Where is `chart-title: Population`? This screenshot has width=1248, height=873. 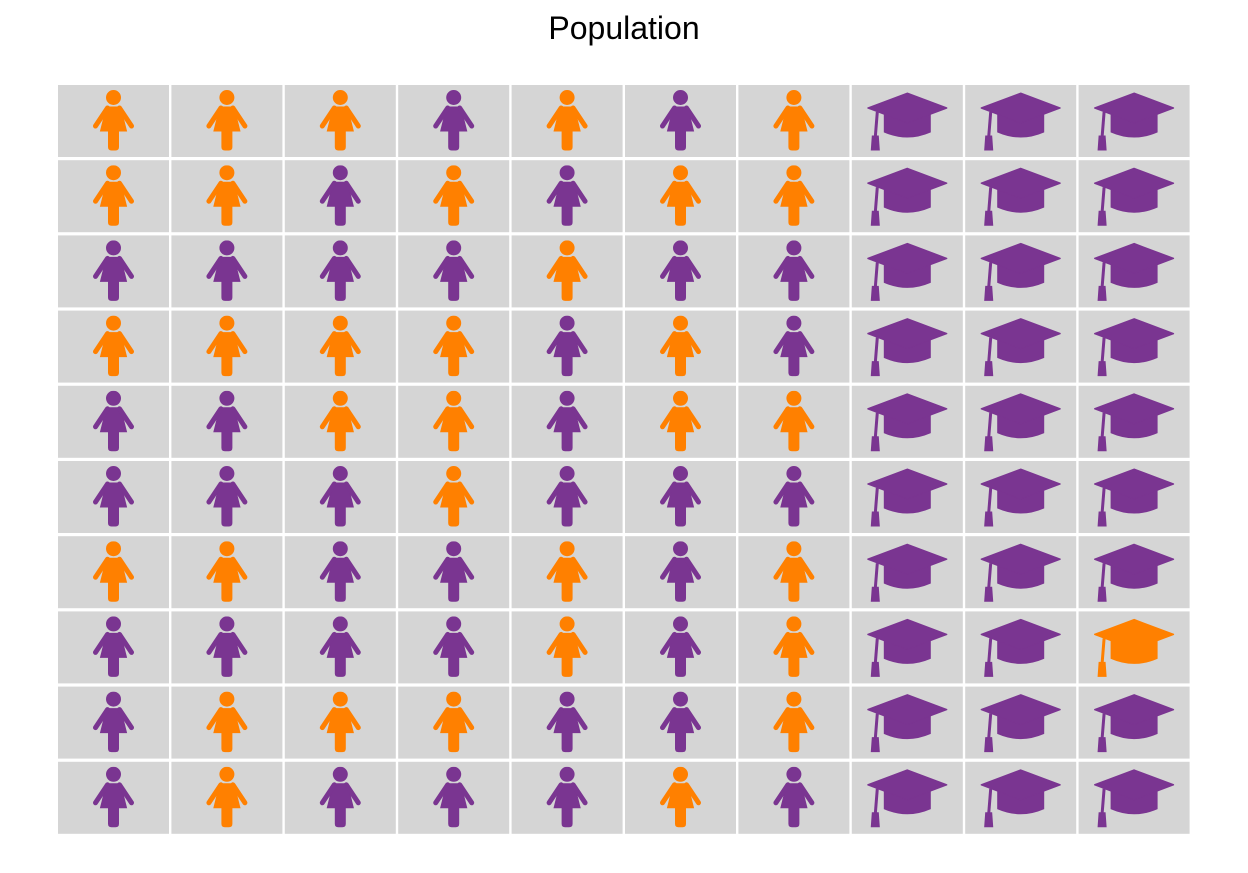 chart-title: Population is located at coordinates (624, 28).